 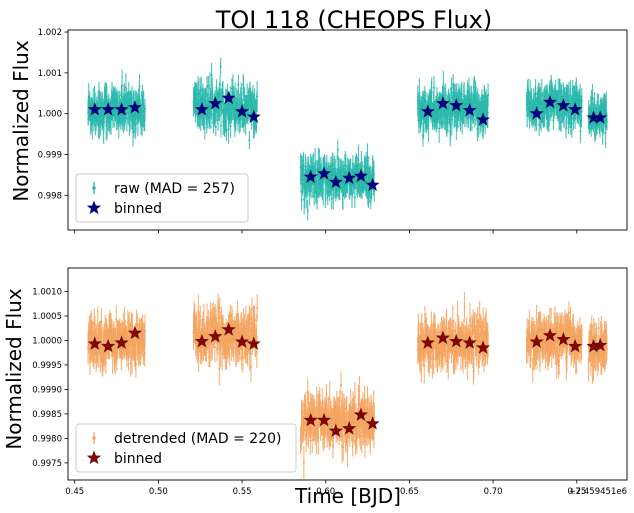 What do you see at coordinates (47, 464) in the screenshot?
I see `y-tick-label: 0.9975` at bounding box center [47, 464].